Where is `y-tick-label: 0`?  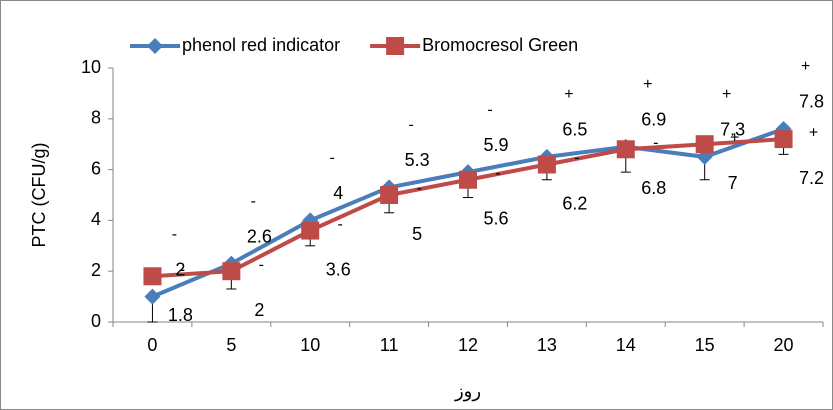 y-tick-label: 0 is located at coordinates (96, 321).